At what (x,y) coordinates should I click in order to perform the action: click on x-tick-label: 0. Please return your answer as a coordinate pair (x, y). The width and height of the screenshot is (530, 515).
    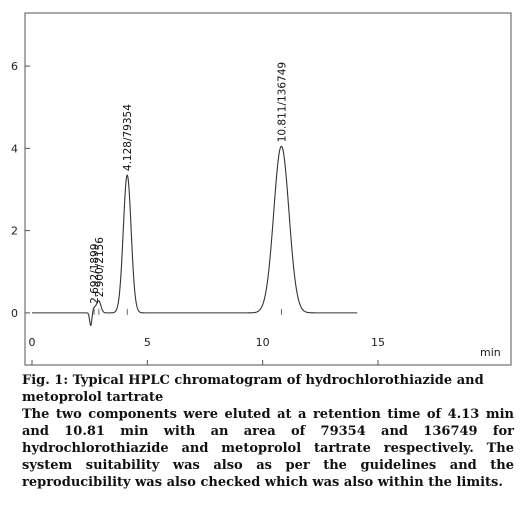
    Looking at the image, I should click on (32, 342).